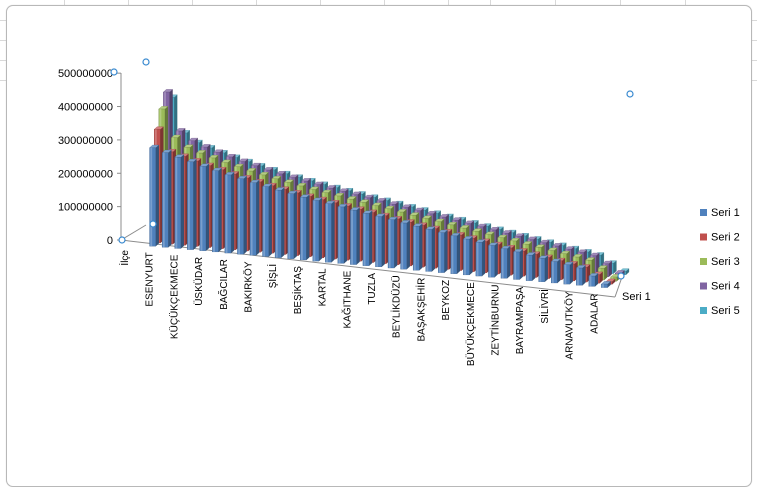 The image size is (757, 487). Describe the element at coordinates (618, 287) in the screenshot. I see `depth-axis-line` at that location.